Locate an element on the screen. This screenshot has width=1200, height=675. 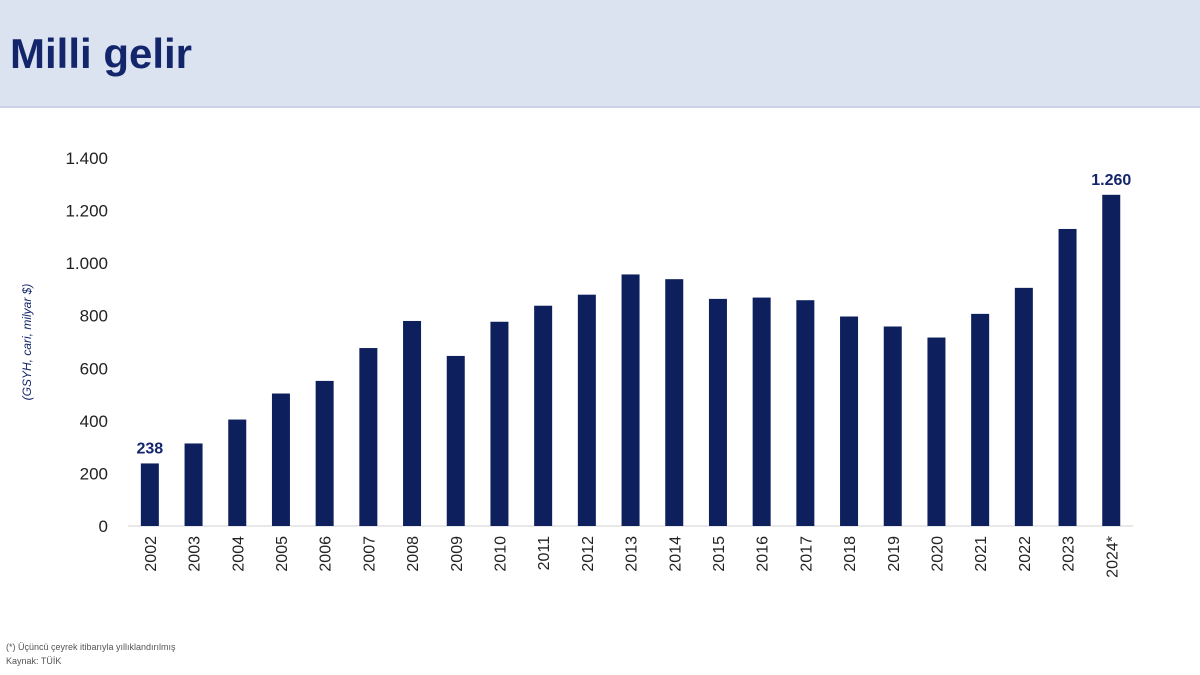
bar-2019 is located at coordinates (892, 426).